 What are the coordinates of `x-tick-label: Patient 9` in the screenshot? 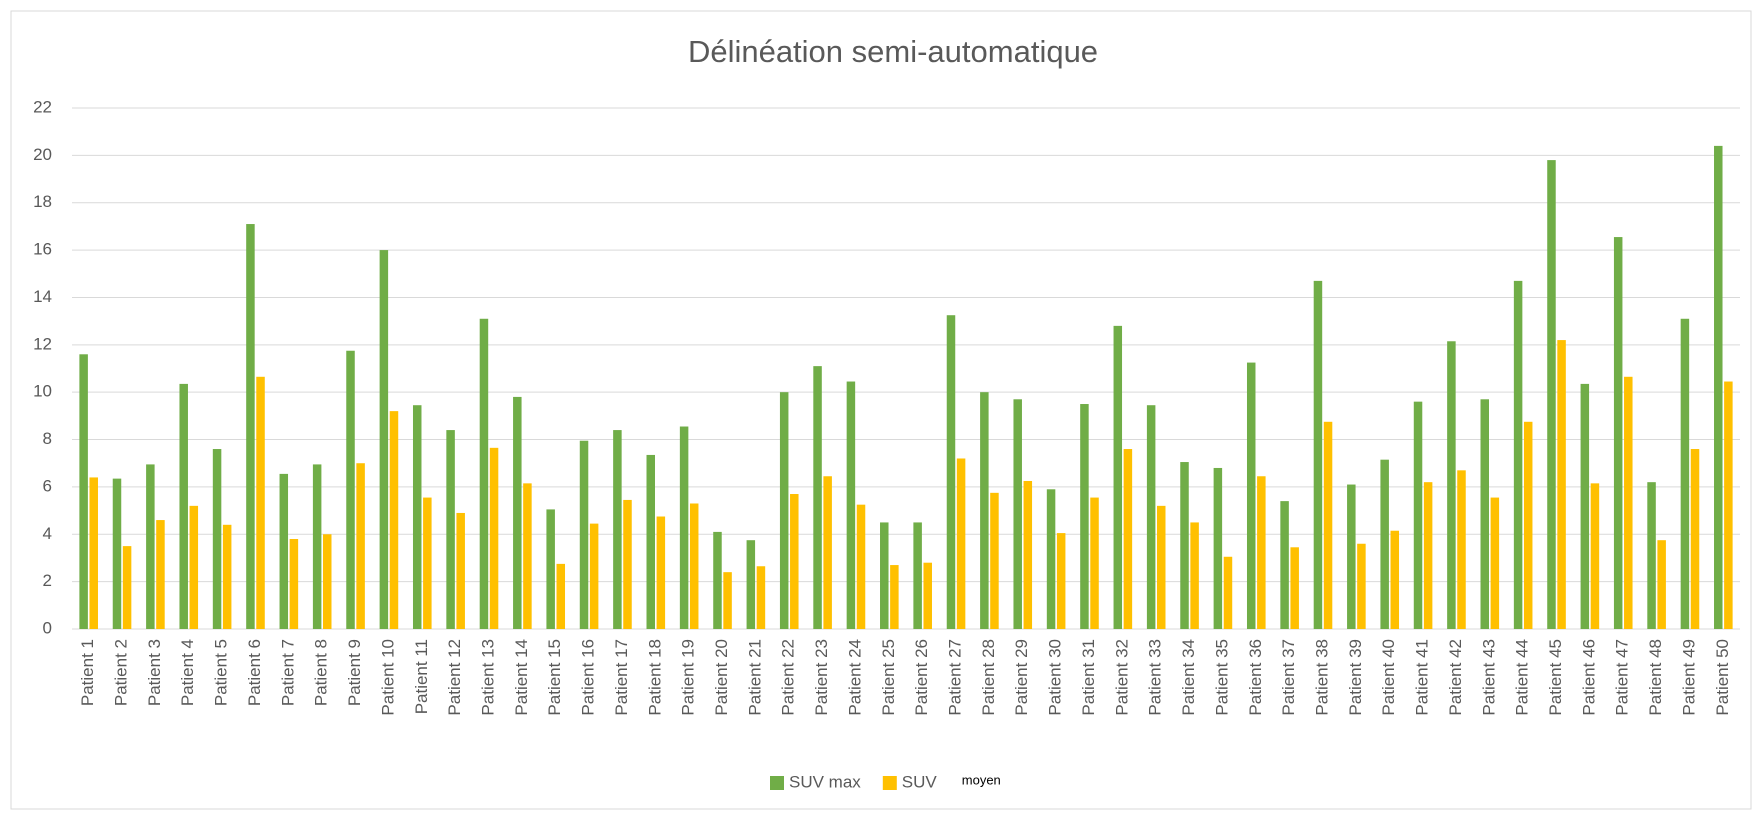 It's located at (354, 672).